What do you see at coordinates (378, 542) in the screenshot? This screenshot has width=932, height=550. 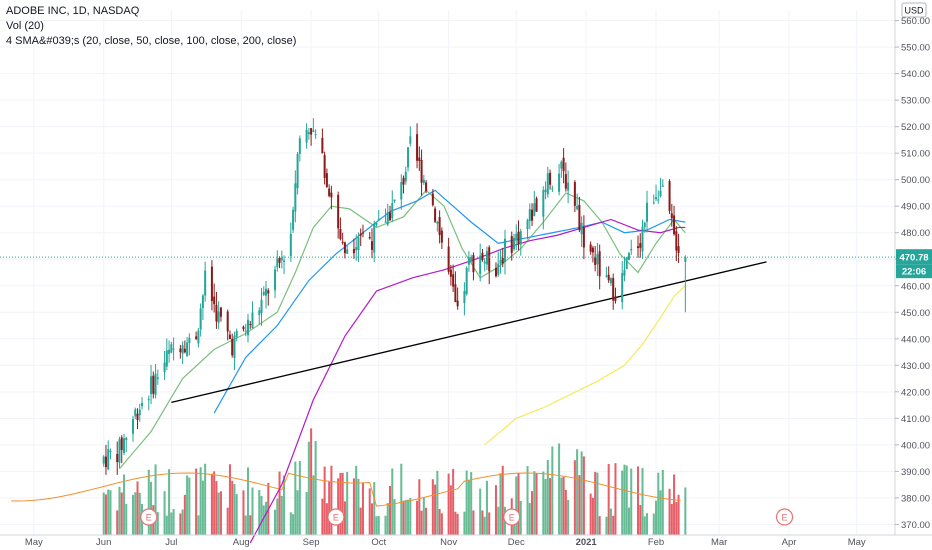 I see `time-tick-label: Oct` at bounding box center [378, 542].